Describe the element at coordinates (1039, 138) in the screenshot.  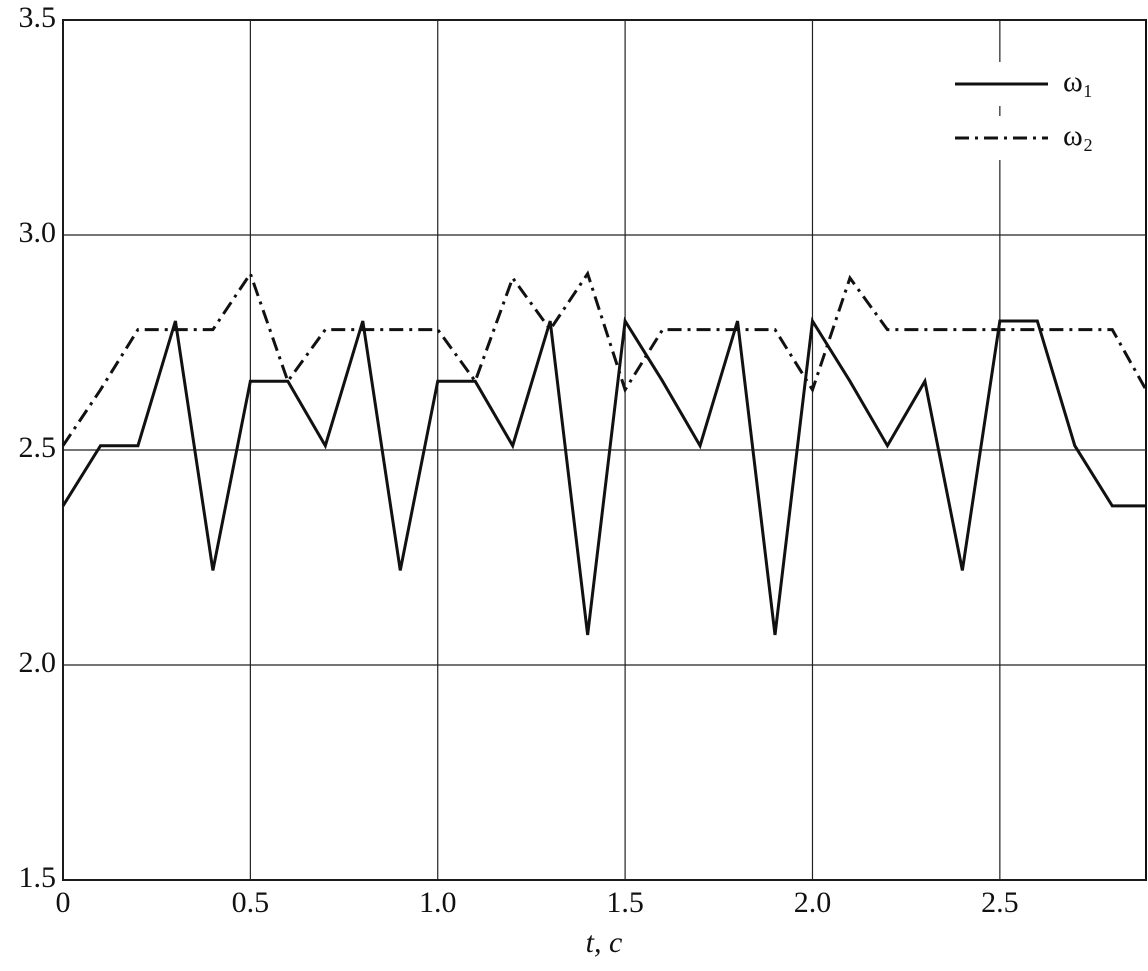
I see `legend-bg` at that location.